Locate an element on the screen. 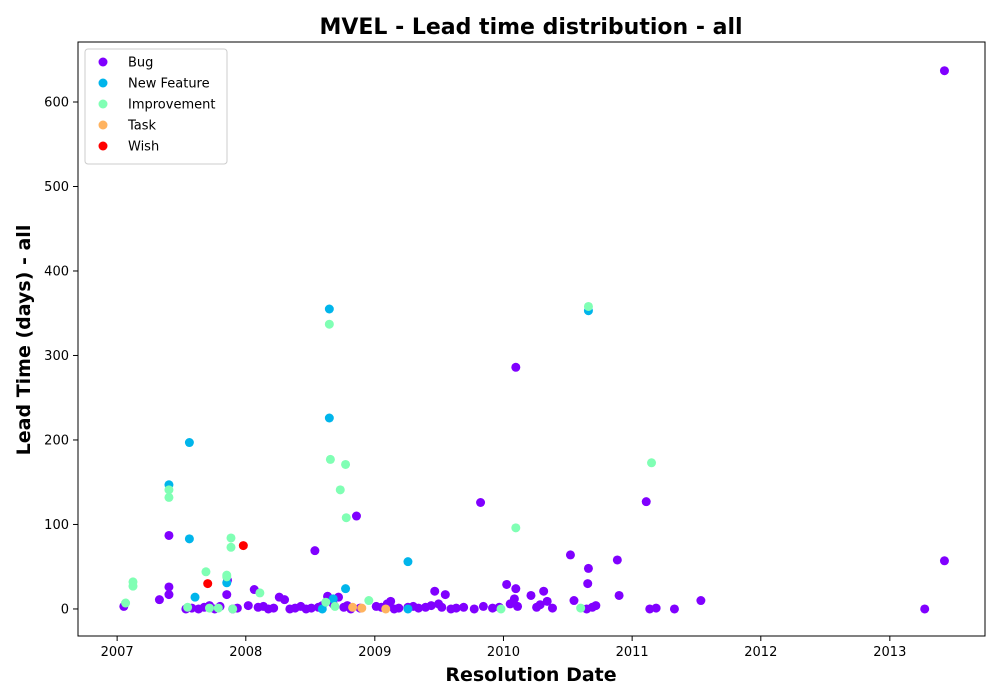 Image resolution: width=1000 pixels, height=700 pixels. series-wish is located at coordinates (225, 565).